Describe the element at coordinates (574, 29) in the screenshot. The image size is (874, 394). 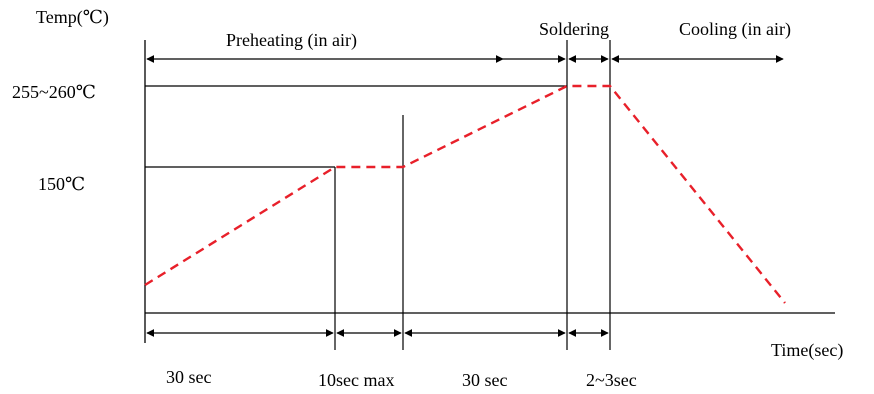
I see `phase-soldering-label: Soldering` at that location.